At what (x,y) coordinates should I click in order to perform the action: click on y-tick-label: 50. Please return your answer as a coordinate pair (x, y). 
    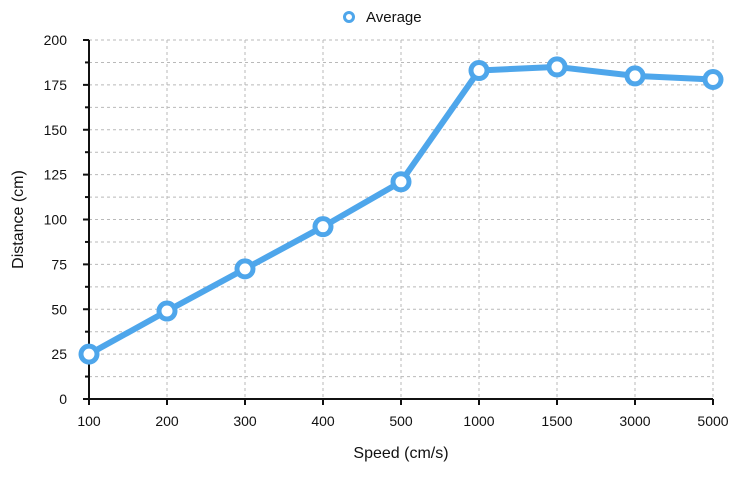
    Looking at the image, I should click on (59, 309).